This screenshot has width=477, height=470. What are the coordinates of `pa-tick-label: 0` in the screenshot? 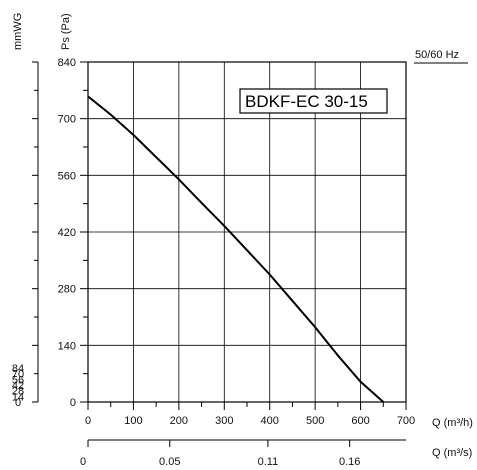 It's located at (73, 403).